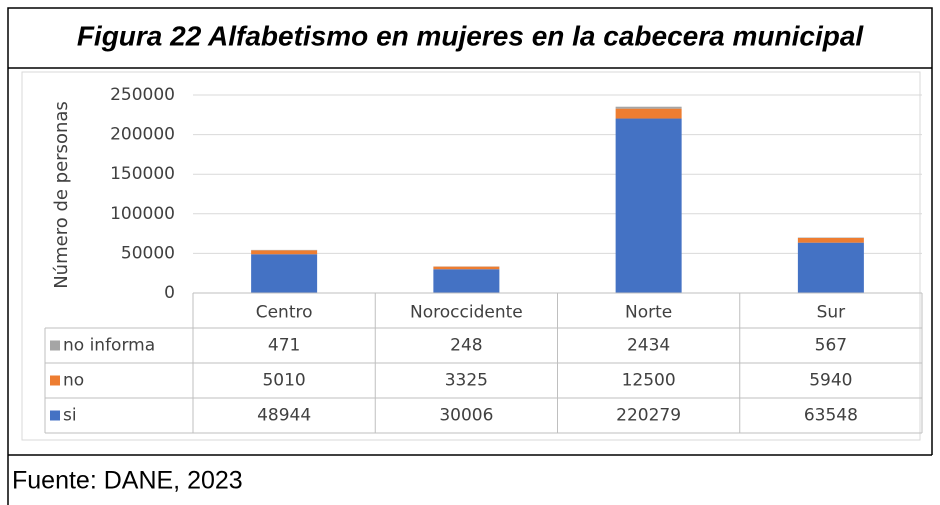 The width and height of the screenshot is (940, 505). Describe the element at coordinates (830, 381) in the screenshot. I see `table-value: 5940` at that location.